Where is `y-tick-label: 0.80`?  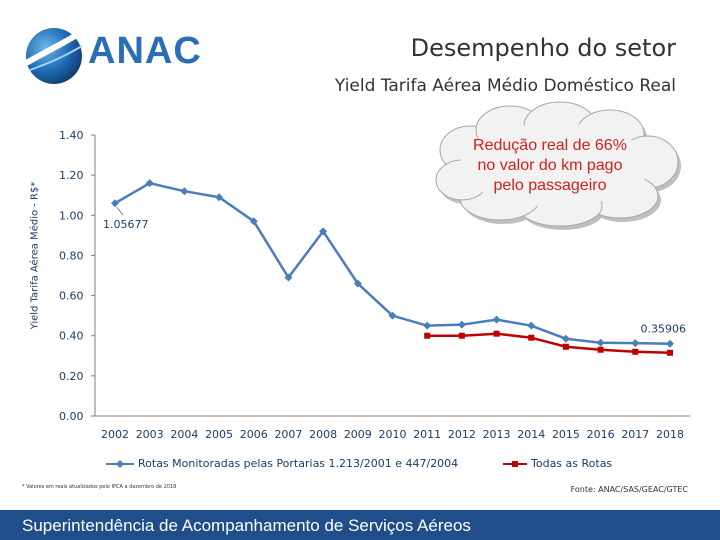
y-tick-label: 0.80 is located at coordinates (71, 255).